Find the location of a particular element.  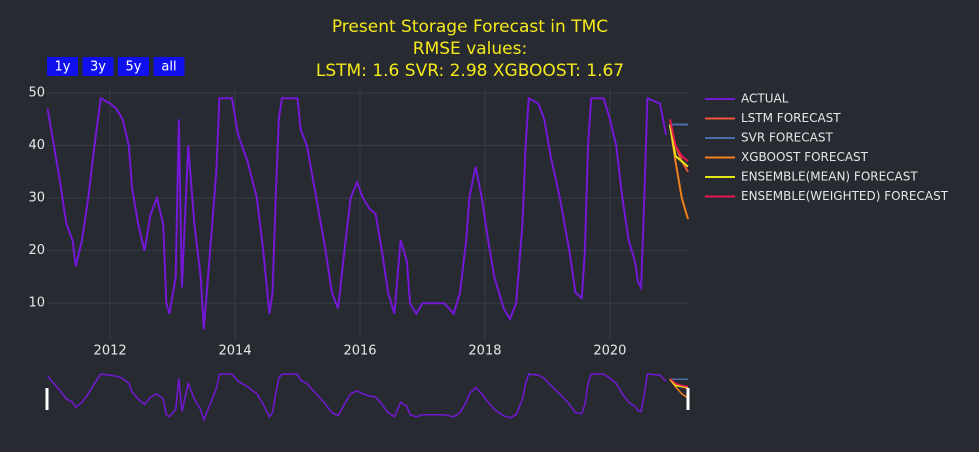

y-tick-label: 50 is located at coordinates (36, 93).